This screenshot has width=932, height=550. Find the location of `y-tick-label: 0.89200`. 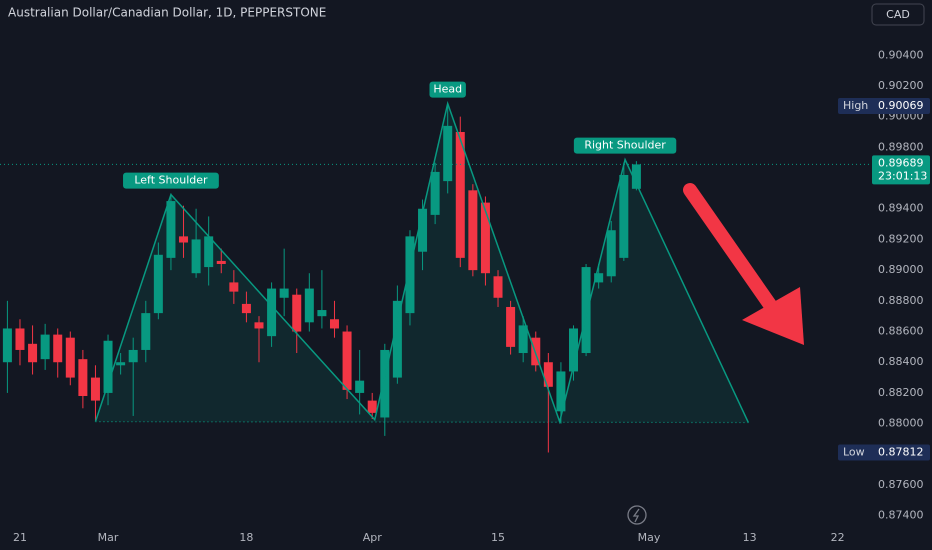

y-tick-label: 0.89200 is located at coordinates (901, 238).